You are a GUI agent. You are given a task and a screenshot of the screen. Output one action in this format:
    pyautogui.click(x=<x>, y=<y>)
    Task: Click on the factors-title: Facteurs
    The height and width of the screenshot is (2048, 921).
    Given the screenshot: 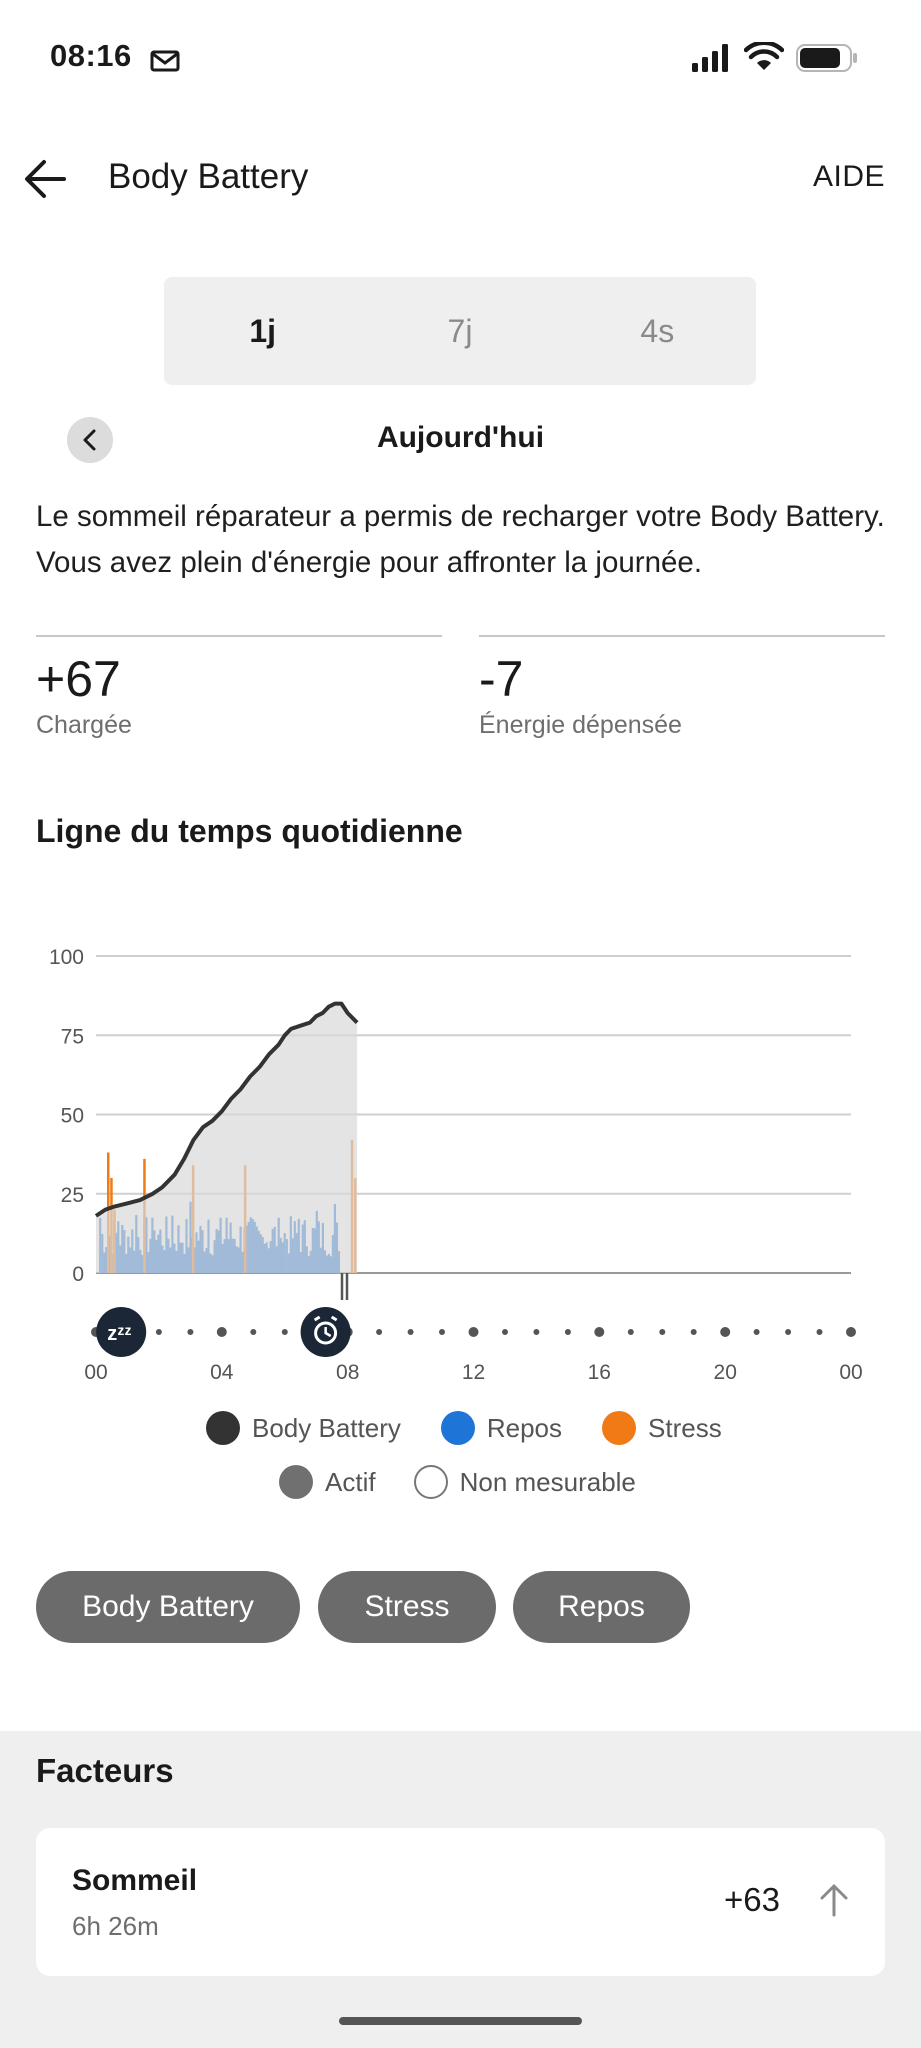 What is the action you would take?
    pyautogui.click(x=105, y=1770)
    